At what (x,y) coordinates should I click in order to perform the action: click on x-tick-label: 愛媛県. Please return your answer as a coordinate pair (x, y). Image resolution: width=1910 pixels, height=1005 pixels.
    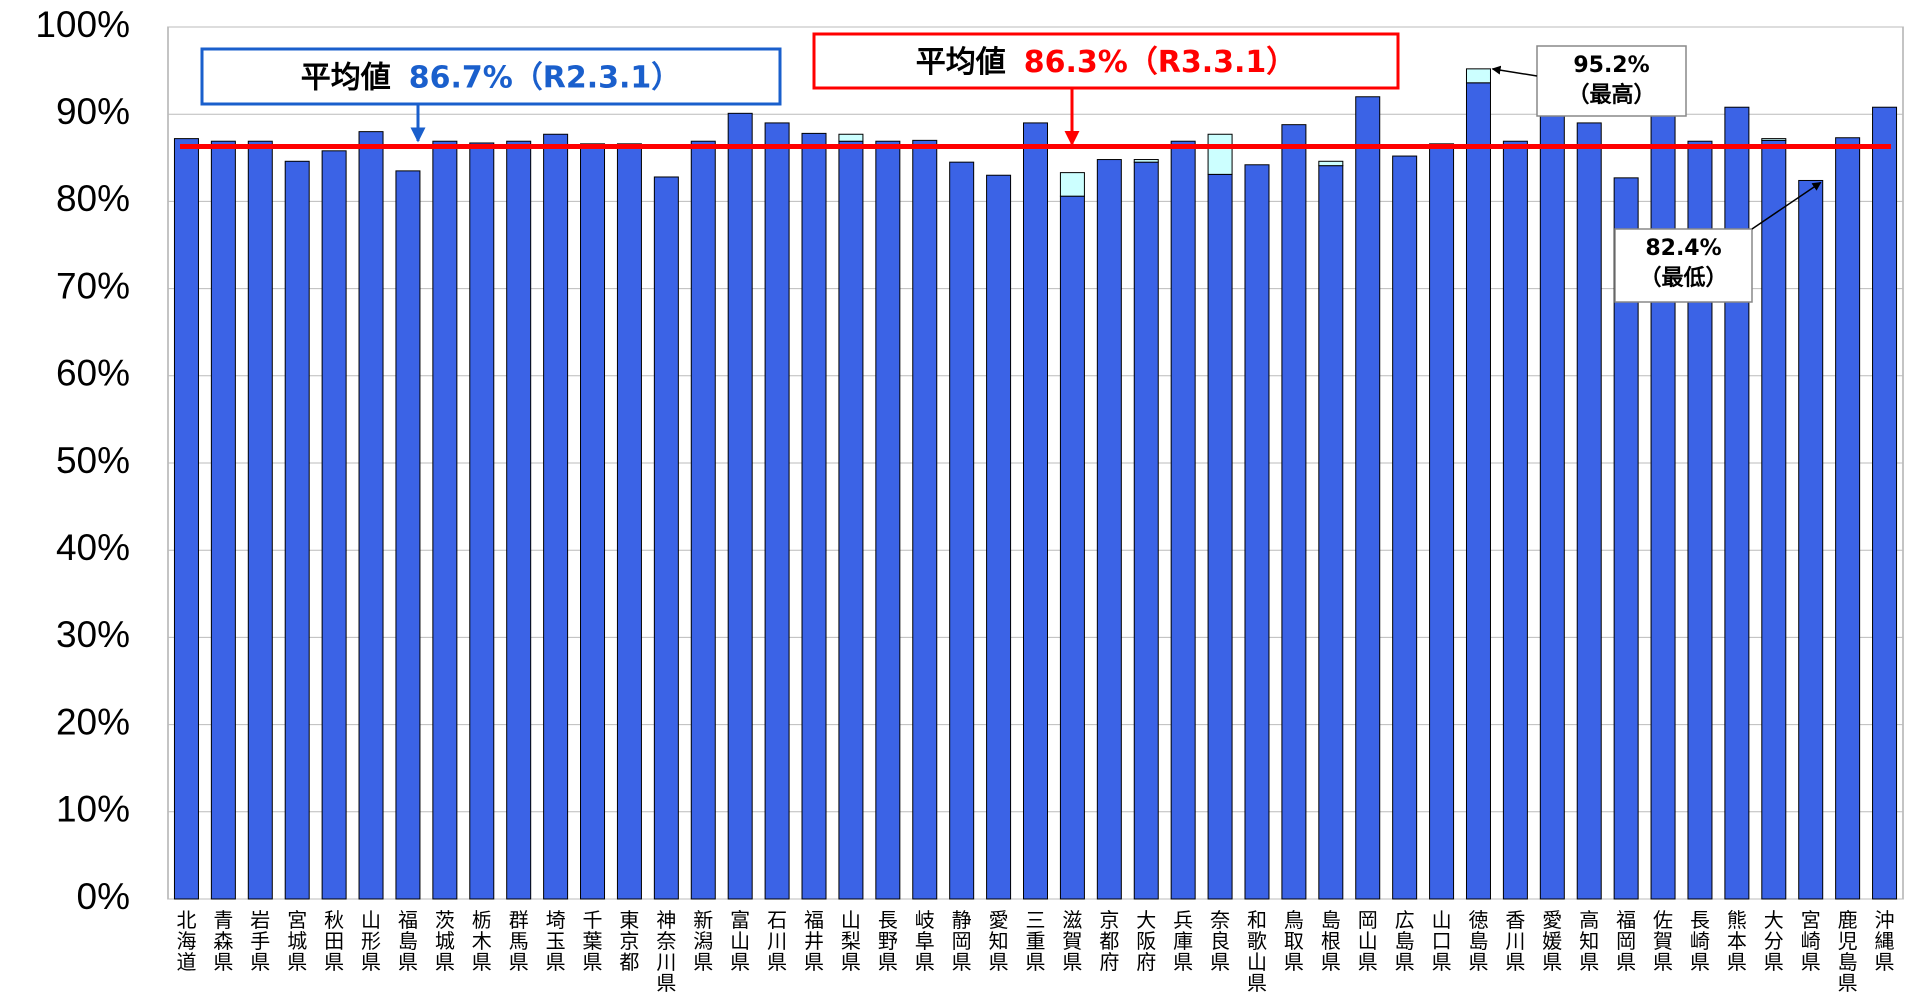
    Looking at the image, I should click on (1552, 941).